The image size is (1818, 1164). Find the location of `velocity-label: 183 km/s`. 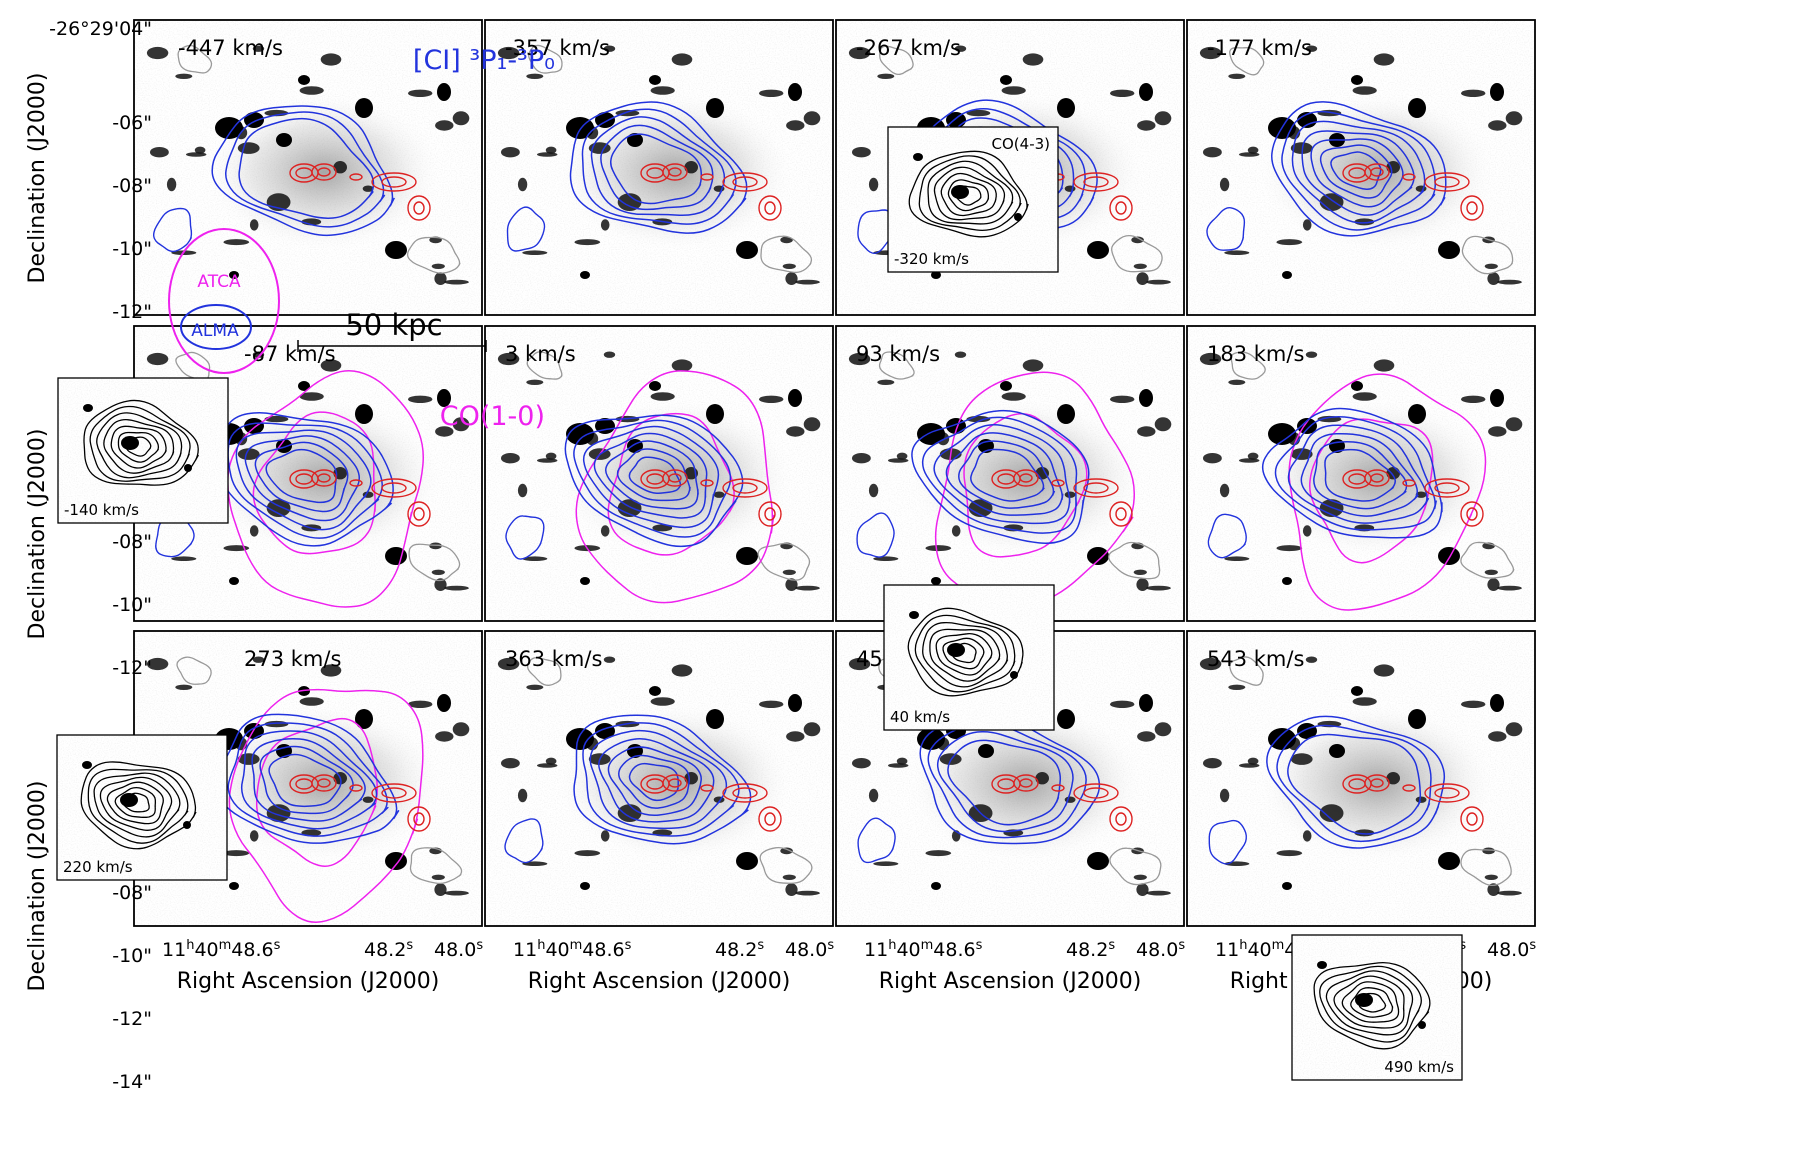

velocity-label: 183 km/s is located at coordinates (1255, 354).